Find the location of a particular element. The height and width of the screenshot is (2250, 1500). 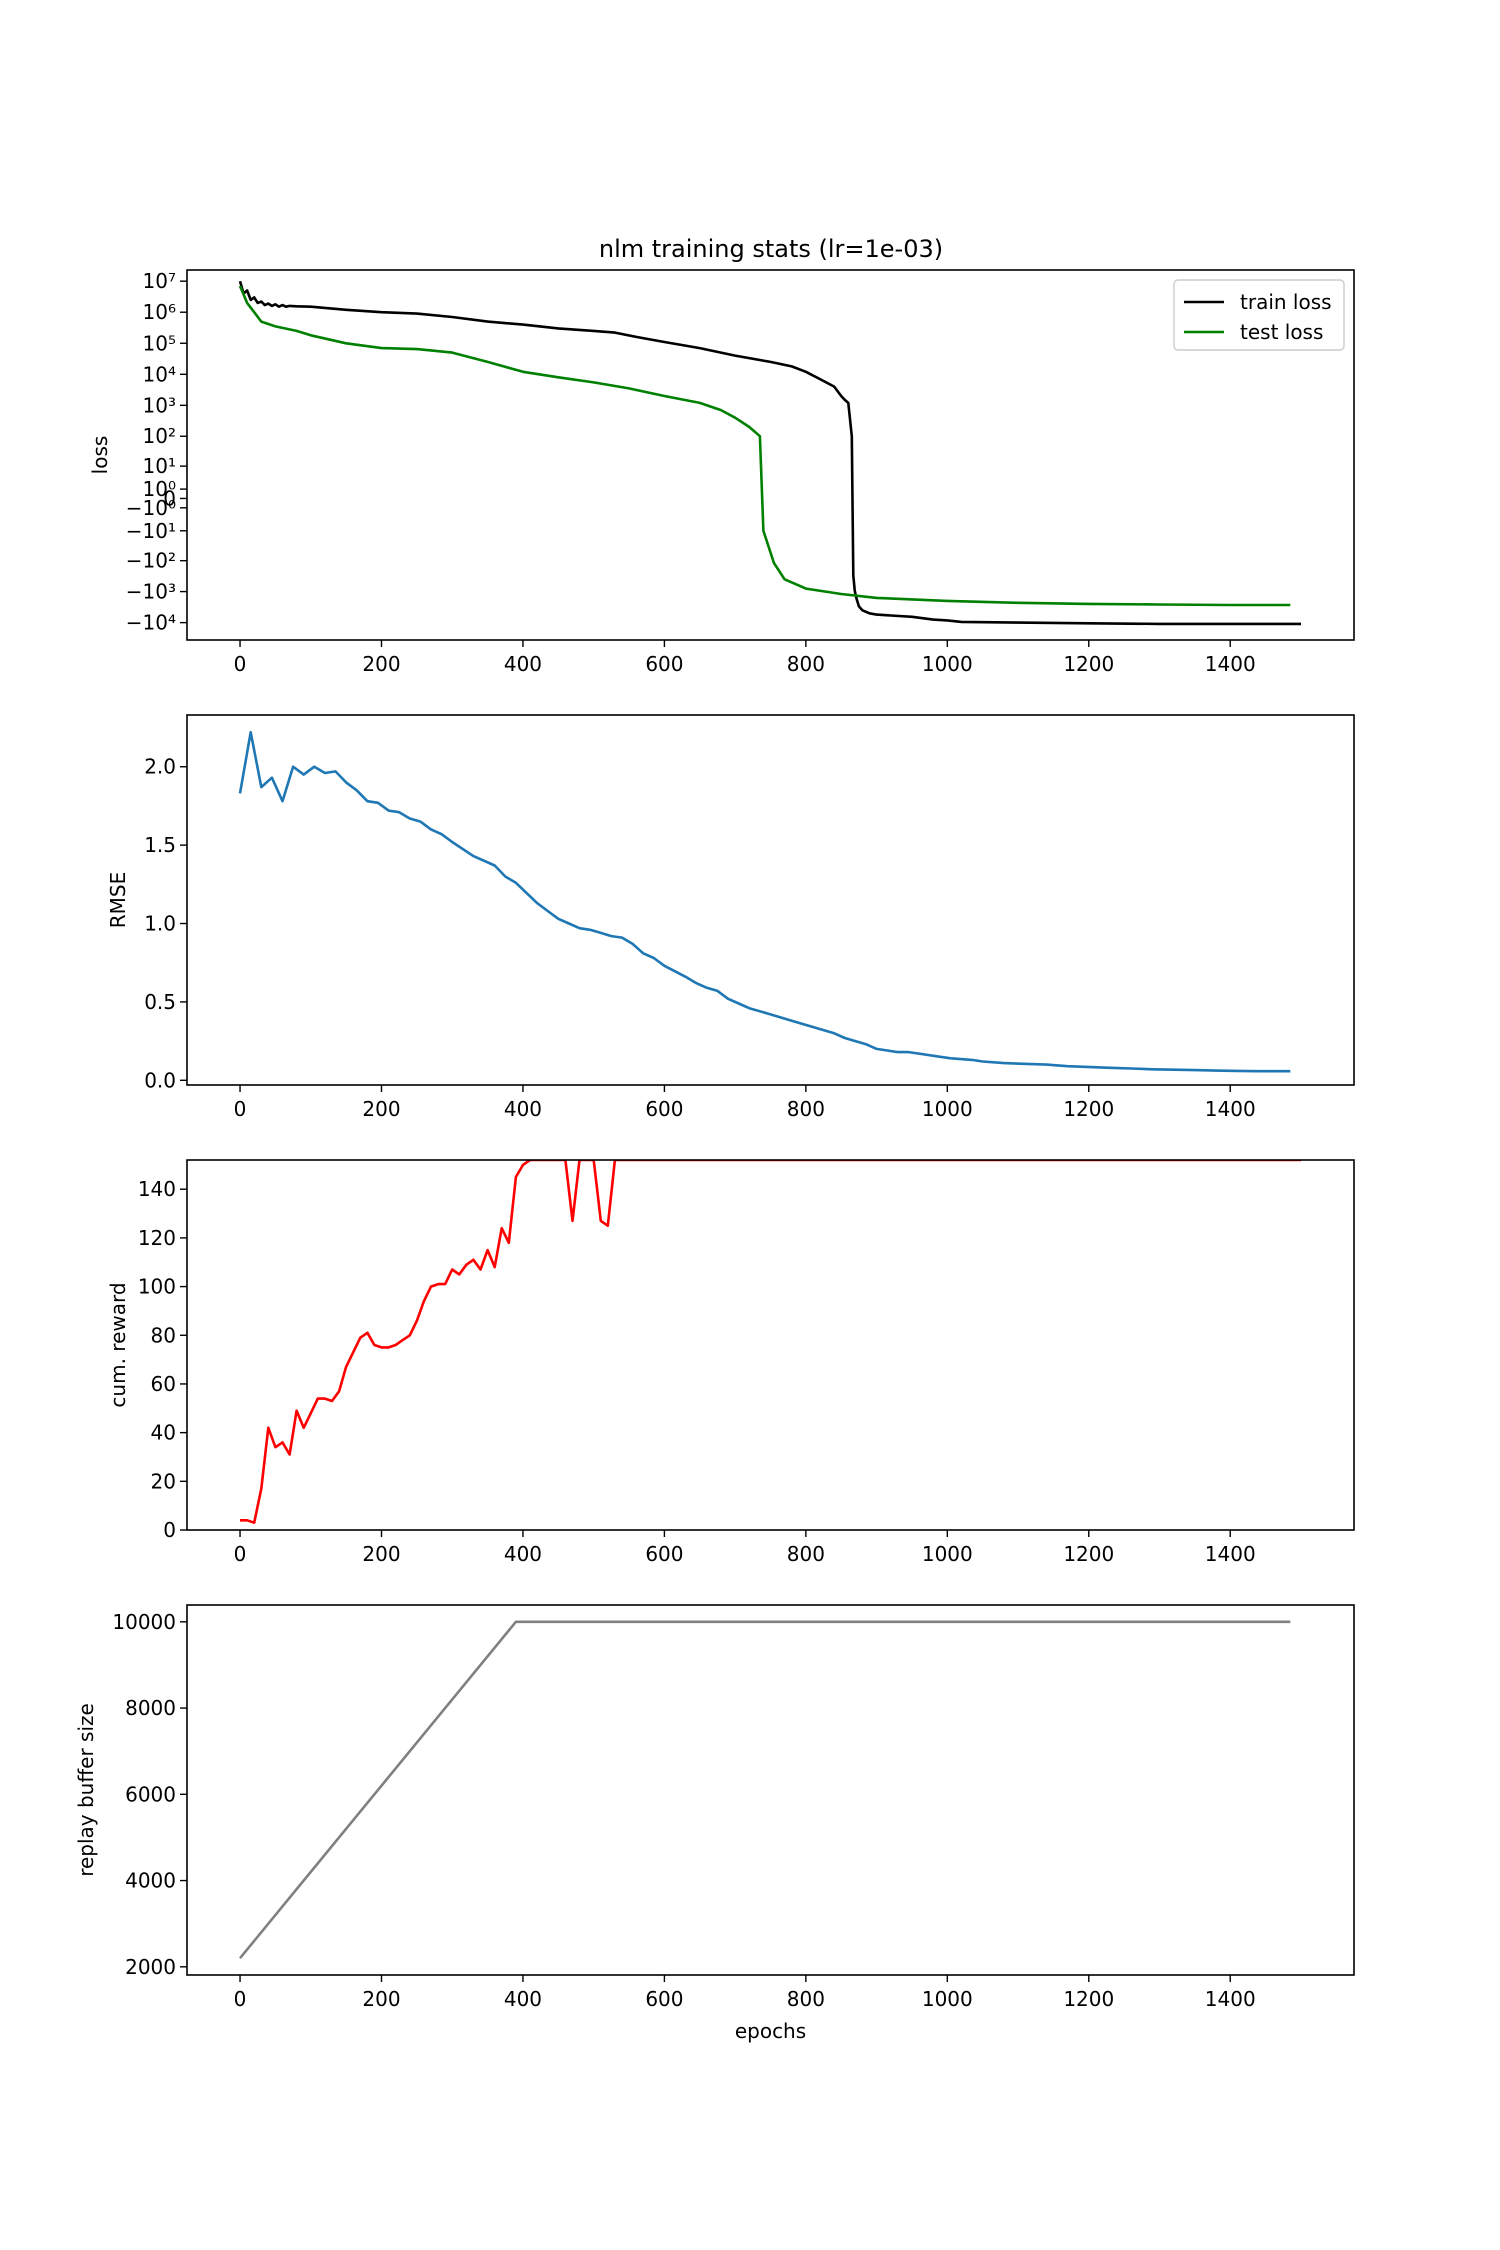

y-tick-label: 1.5 is located at coordinates (160, 845).